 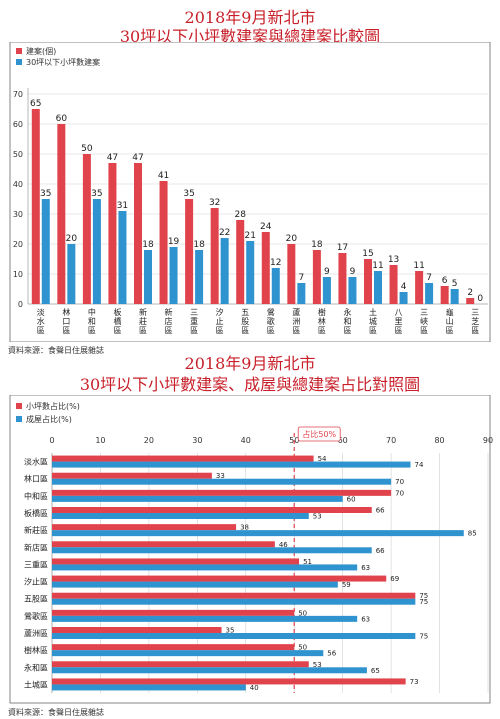 I want to click on data-label: 54, so click(x=322, y=459).